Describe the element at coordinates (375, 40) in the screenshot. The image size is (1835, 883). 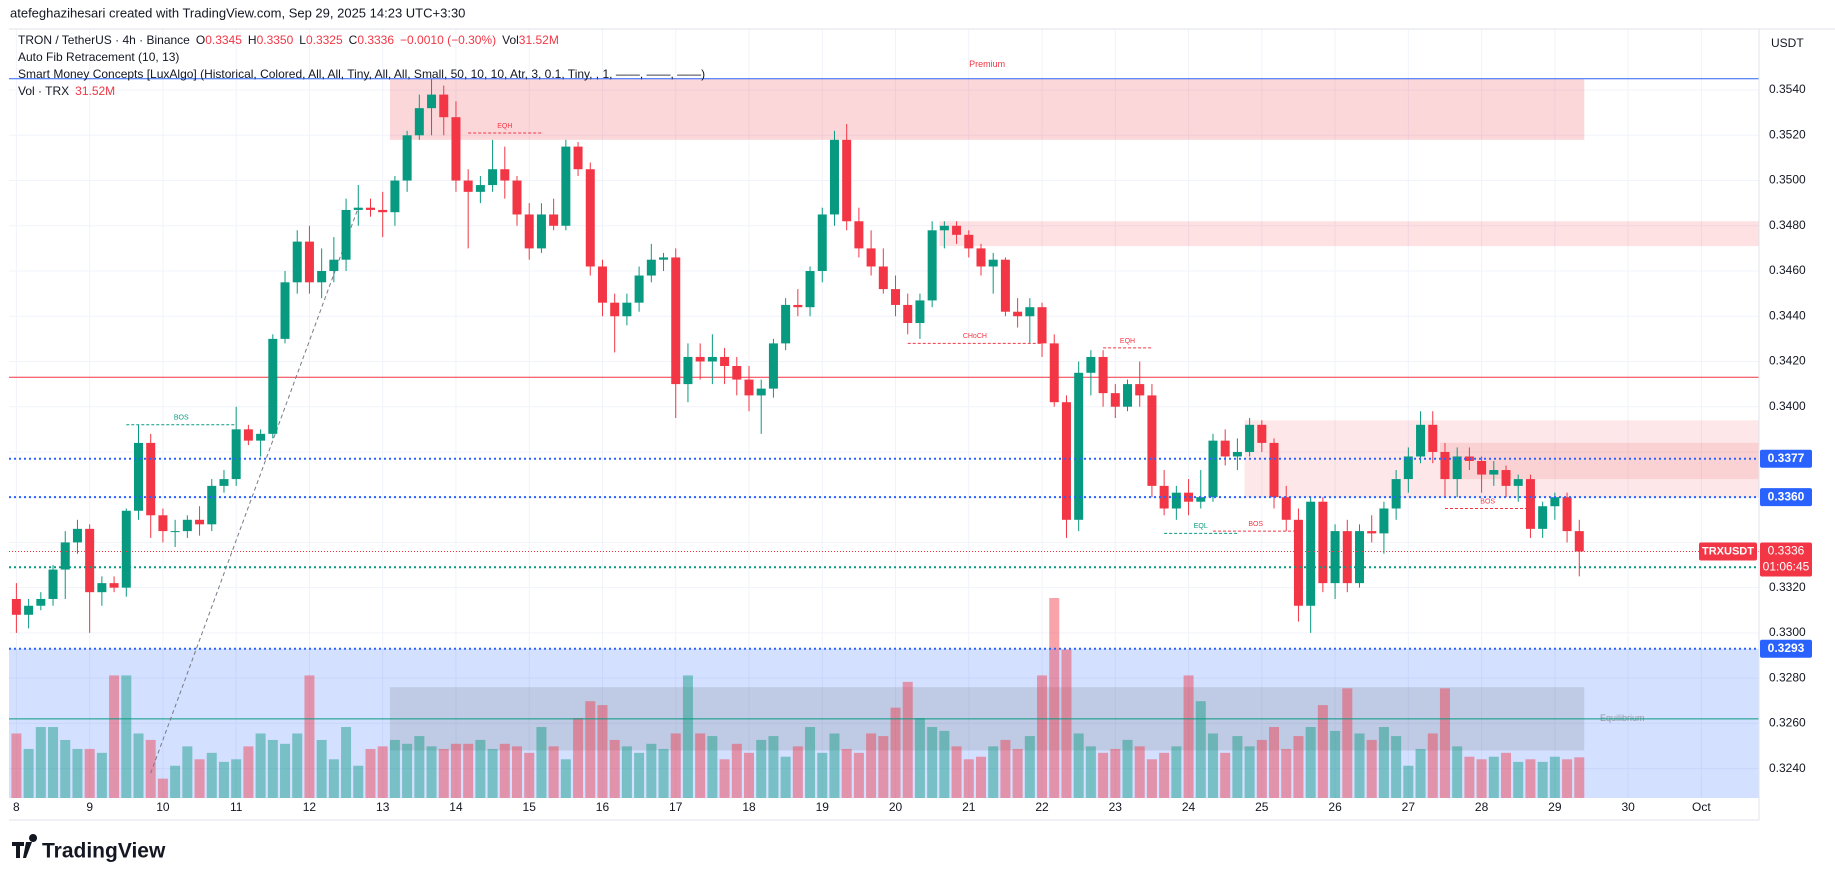
I see `text-part: 0.3336` at that location.